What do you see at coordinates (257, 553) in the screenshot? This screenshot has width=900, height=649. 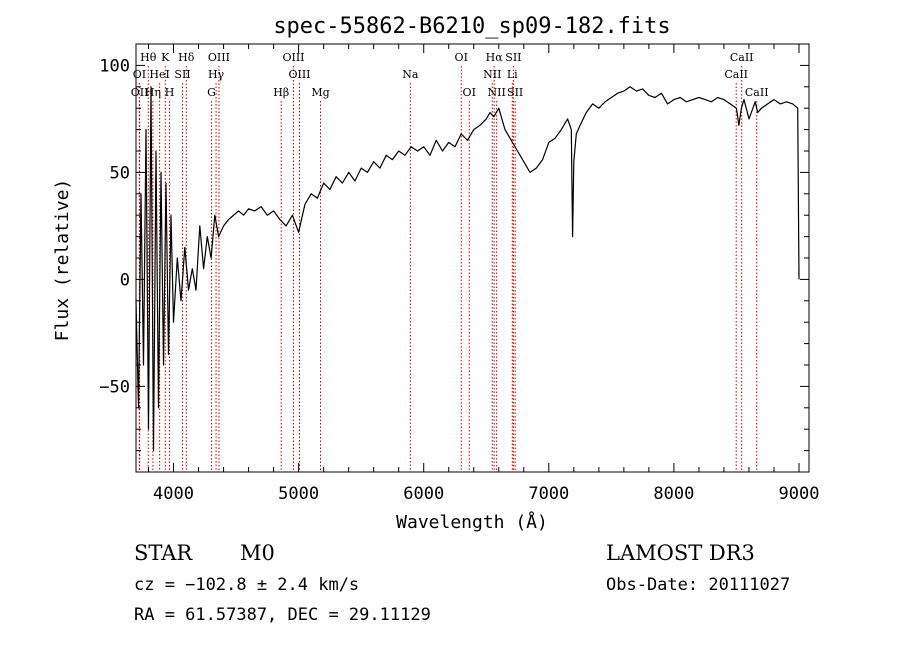 I see `object-subclass: M0` at bounding box center [257, 553].